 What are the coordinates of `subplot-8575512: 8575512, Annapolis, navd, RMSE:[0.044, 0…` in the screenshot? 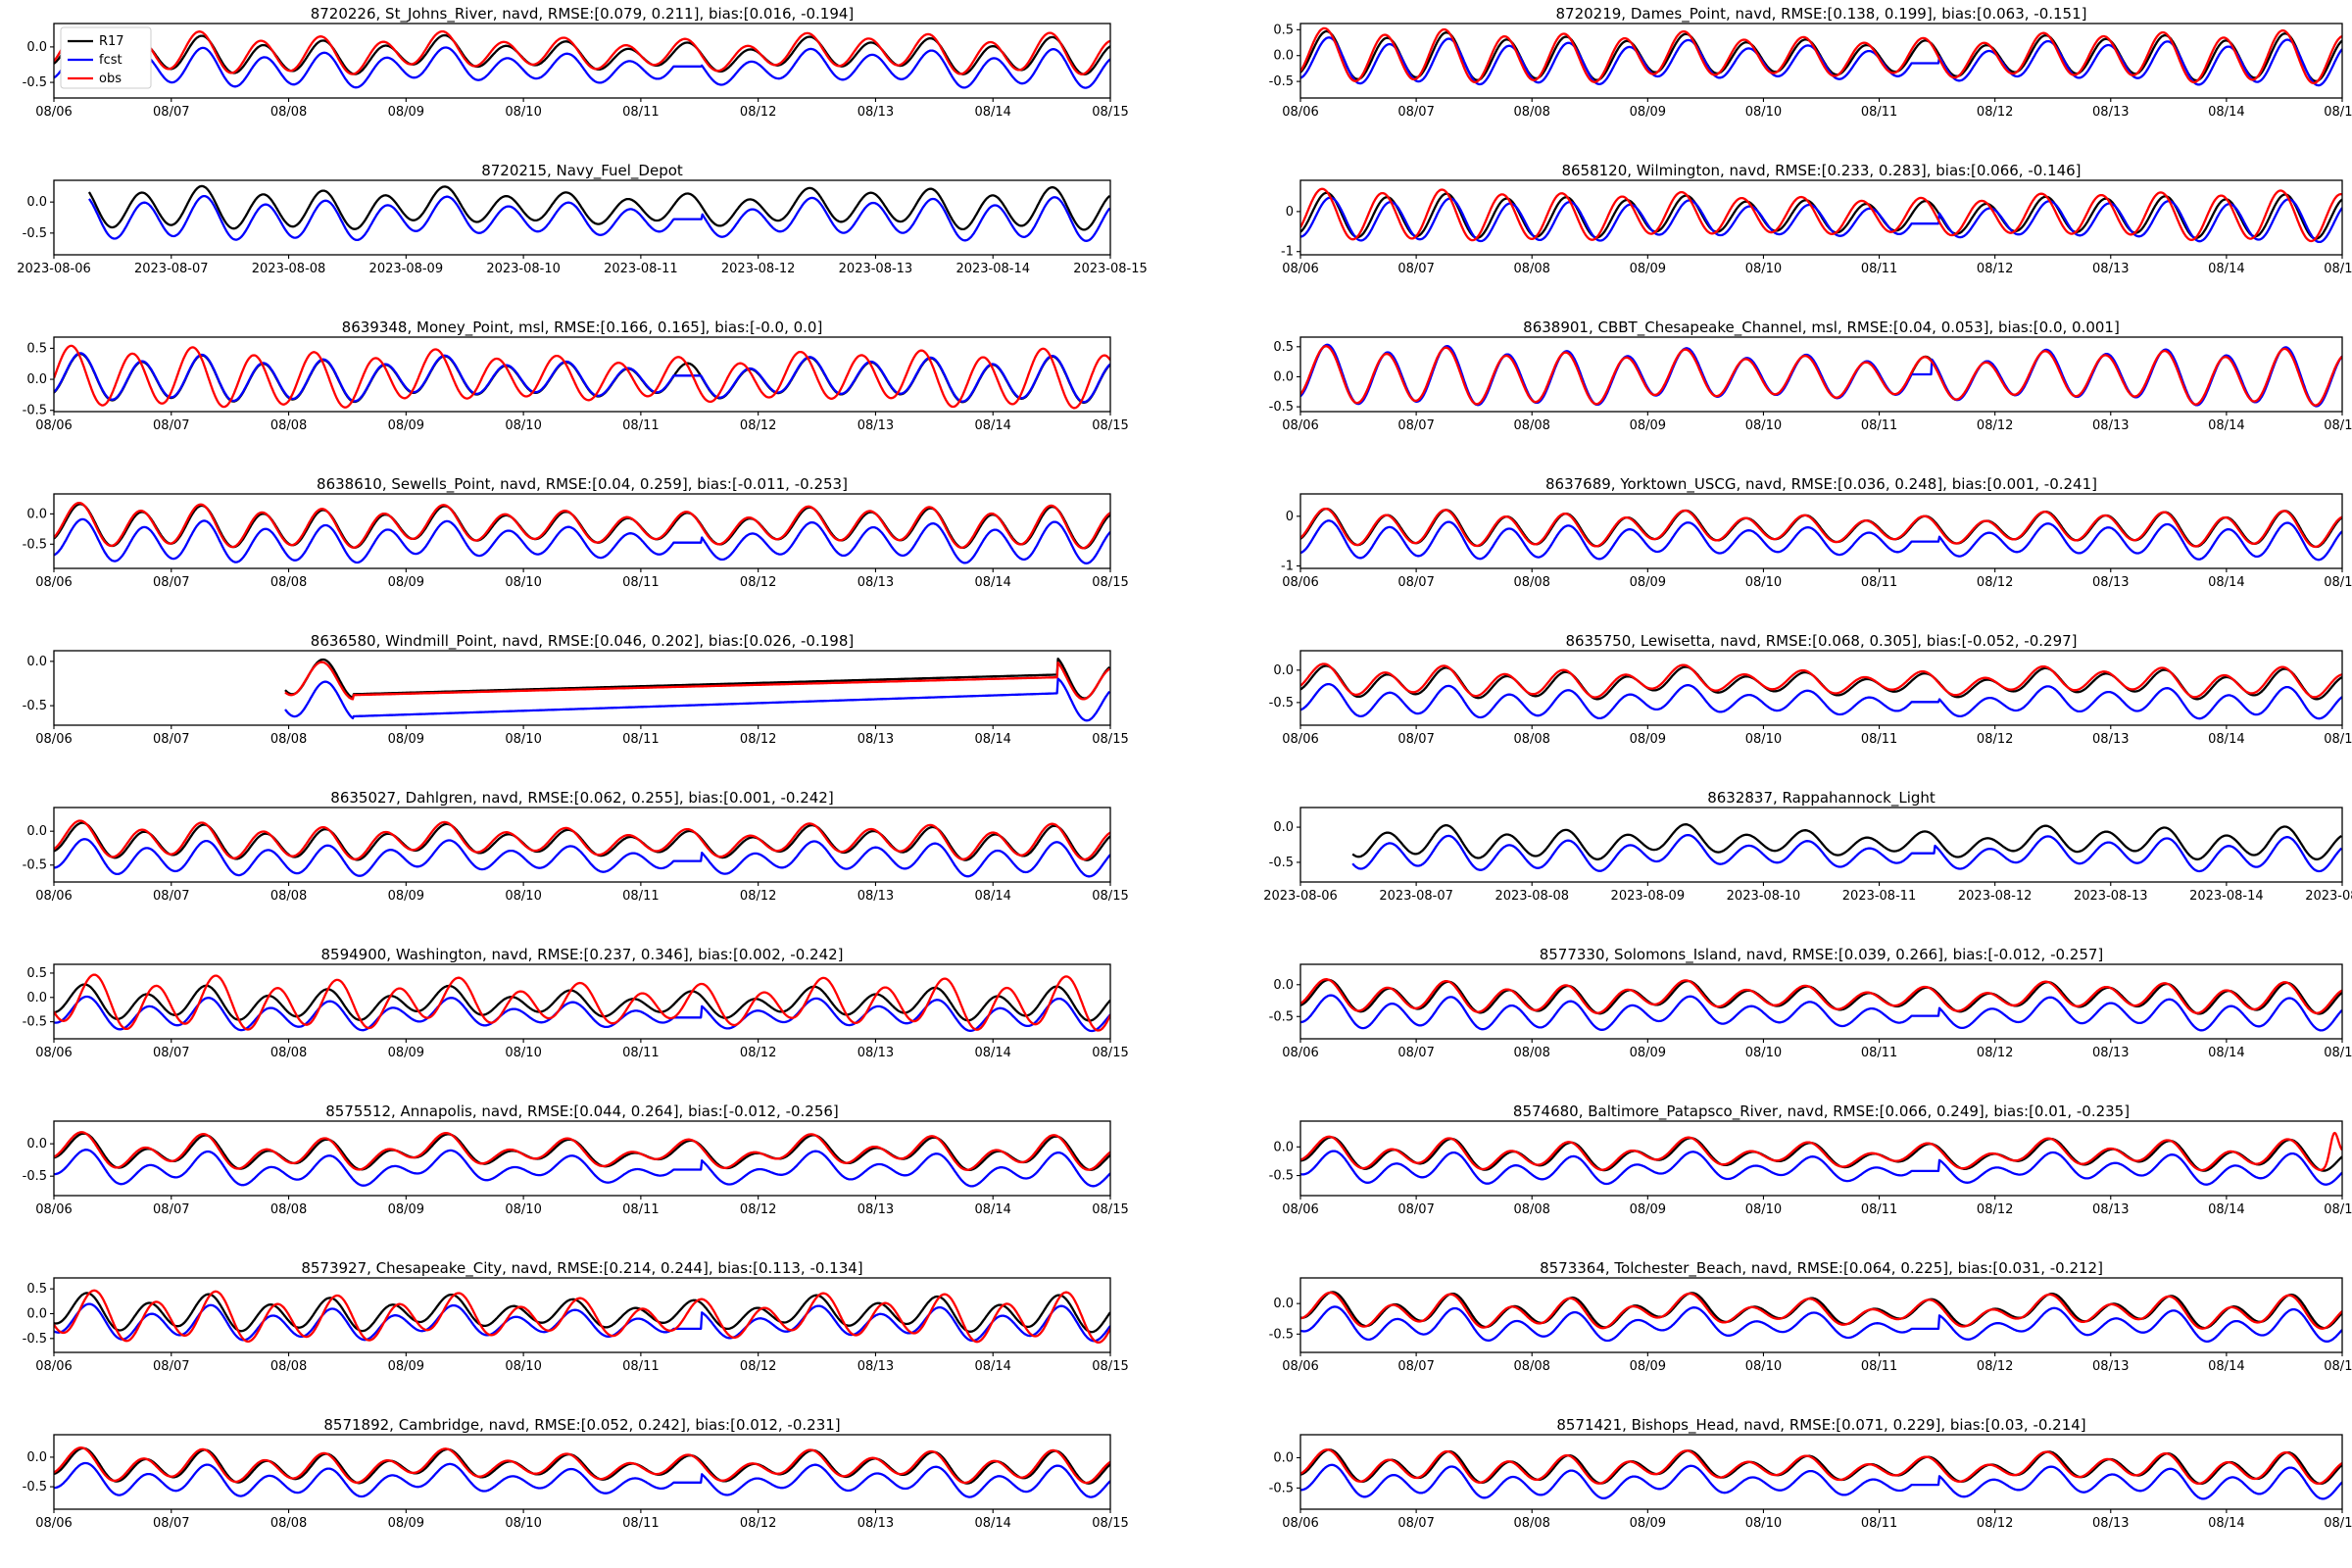 It's located at (588, 1176).